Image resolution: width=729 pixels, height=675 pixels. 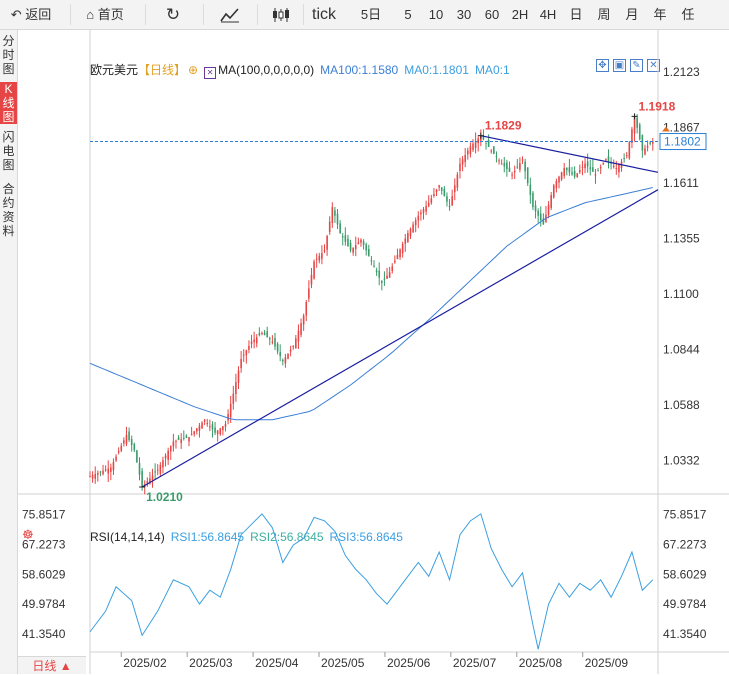 What do you see at coordinates (8, 210) in the screenshot?
I see `sidebar-item-3: 合约资料` at bounding box center [8, 210].